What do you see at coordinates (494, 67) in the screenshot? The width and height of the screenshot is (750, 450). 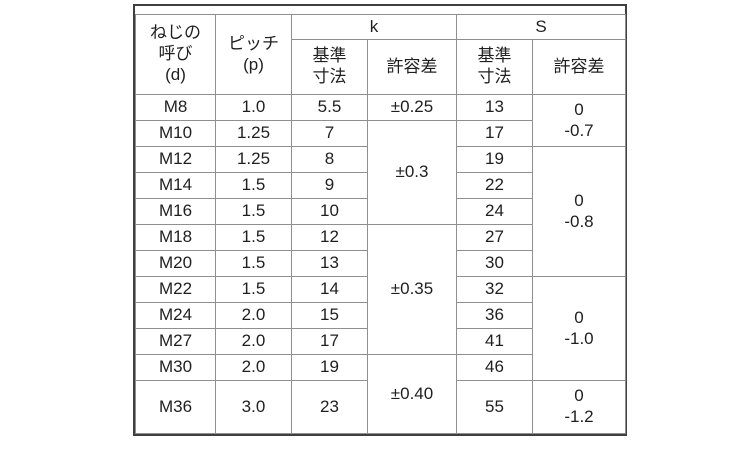 I see `header-s-basic-dimension: 基準 寸法` at bounding box center [494, 67].